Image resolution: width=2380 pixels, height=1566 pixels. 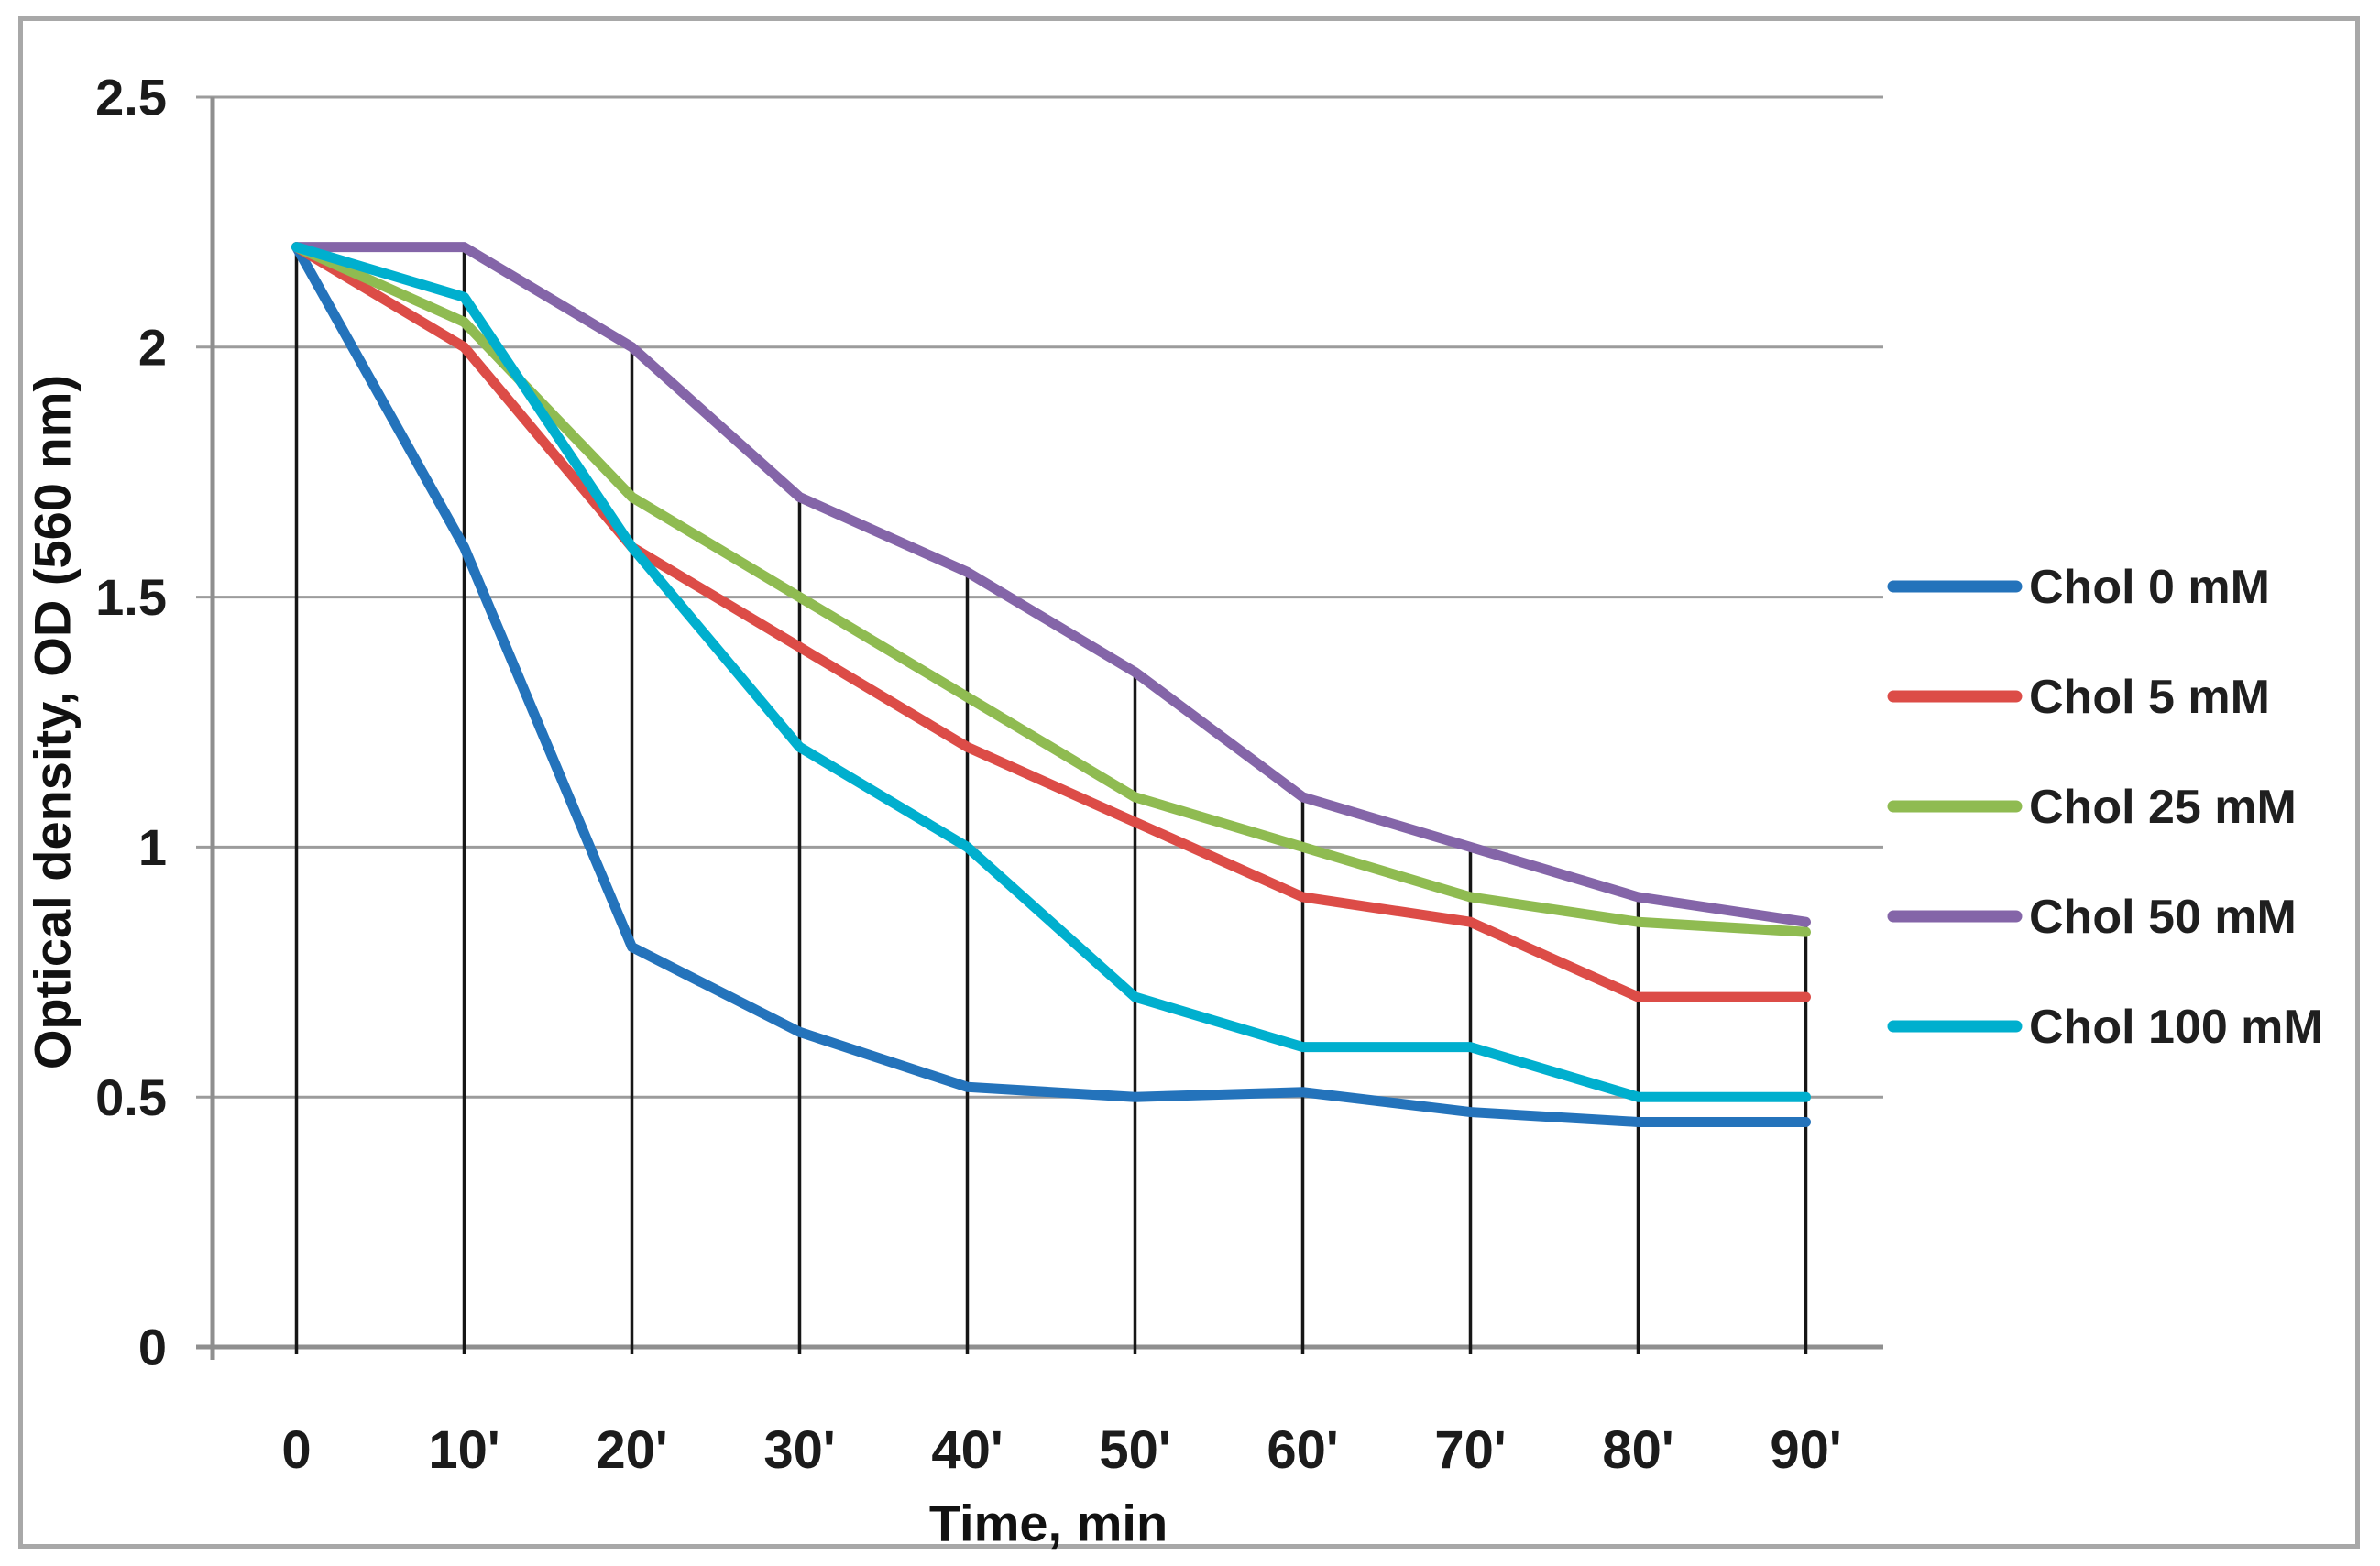 I want to click on x-tick-label: 10', so click(x=463, y=1450).